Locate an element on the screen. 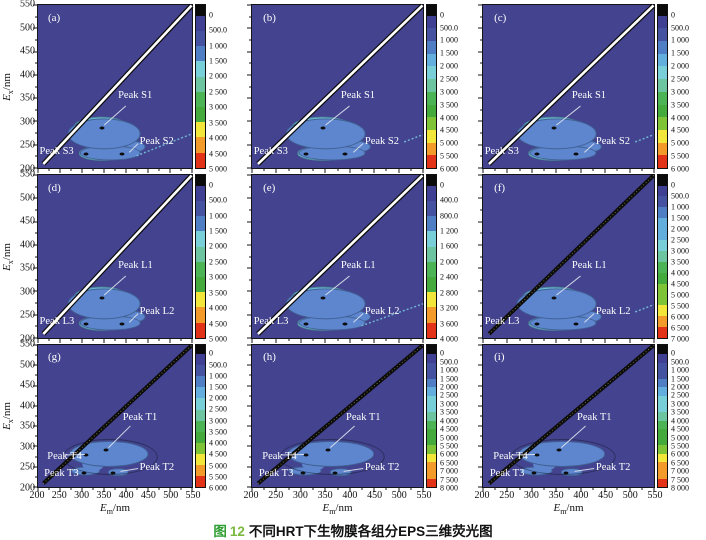 This screenshot has height=540, width=706. peak-label: Peak T2 is located at coordinates (382, 467).